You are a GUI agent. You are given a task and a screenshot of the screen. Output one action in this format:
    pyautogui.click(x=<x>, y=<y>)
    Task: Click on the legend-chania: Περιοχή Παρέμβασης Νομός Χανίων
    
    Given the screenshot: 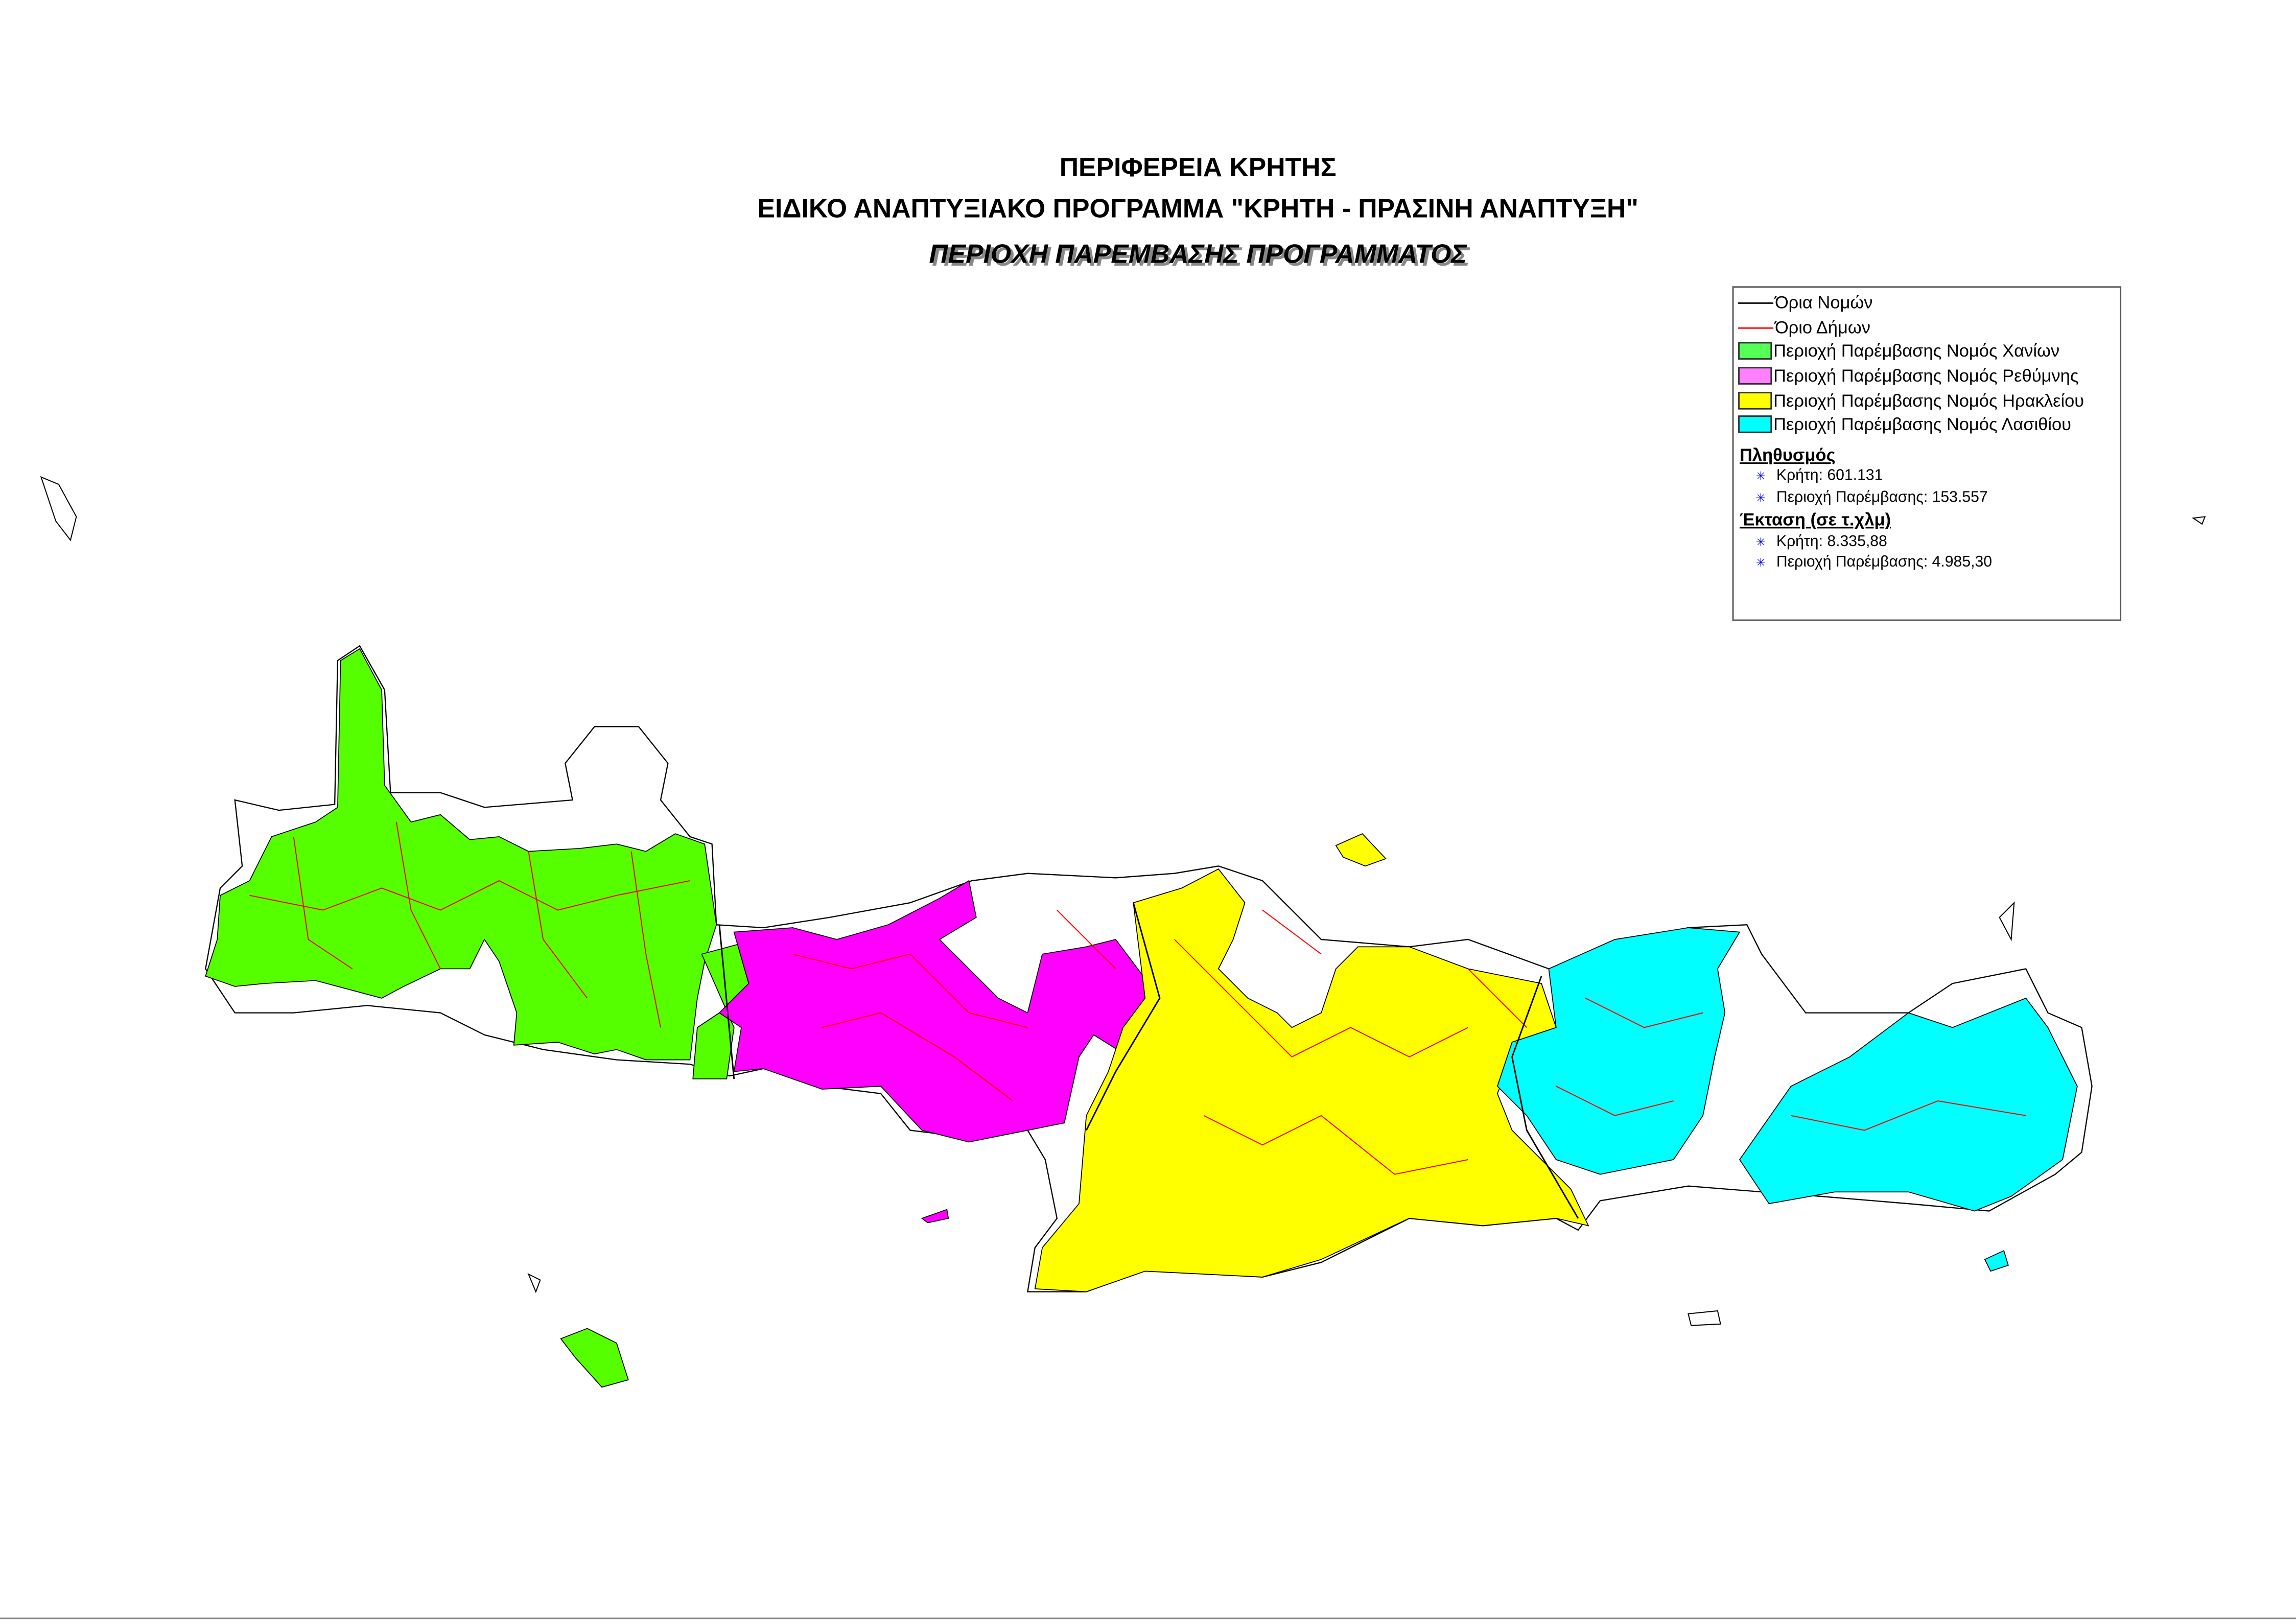 What is the action you would take?
    pyautogui.click(x=1898, y=351)
    